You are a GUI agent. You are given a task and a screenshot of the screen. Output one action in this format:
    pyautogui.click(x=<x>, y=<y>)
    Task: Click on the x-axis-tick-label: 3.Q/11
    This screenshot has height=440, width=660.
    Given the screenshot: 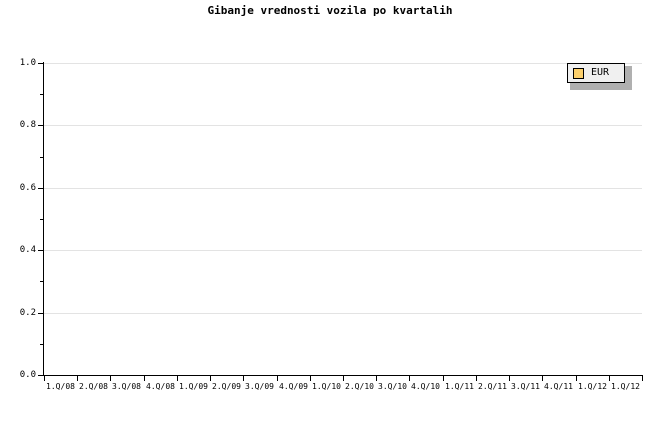 What is the action you would take?
    pyautogui.click(x=525, y=386)
    